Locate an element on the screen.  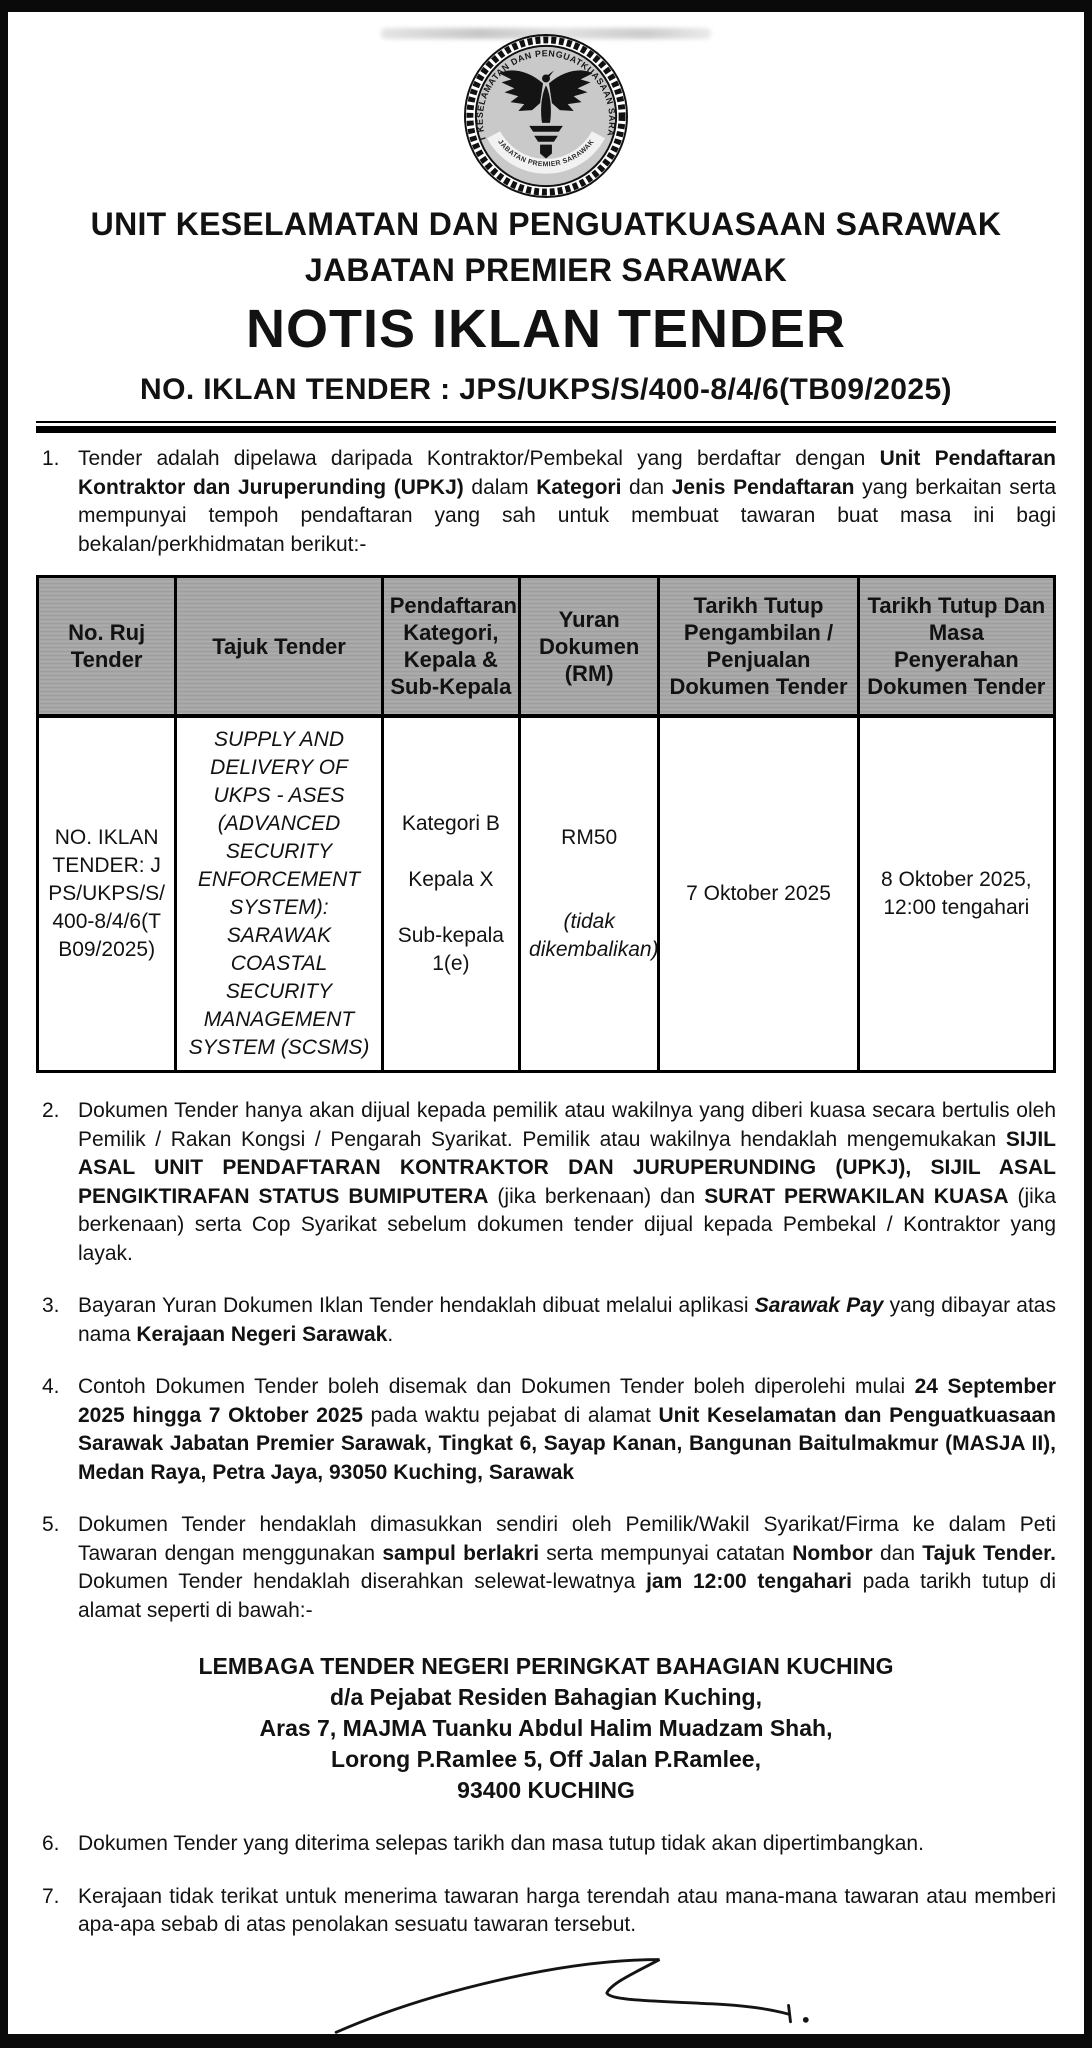
col-header-no-ruj: No. Ruj Tender is located at coordinates (106, 646).